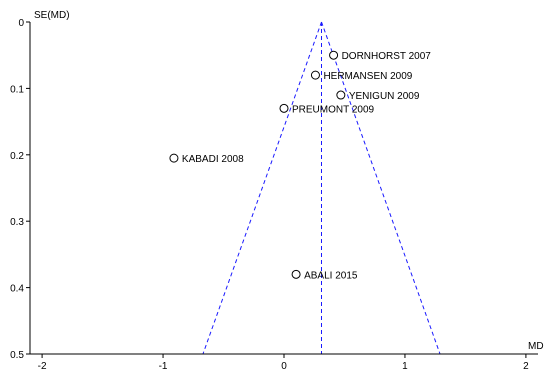  I want to click on x-axis-title: MD, so click(536, 346).